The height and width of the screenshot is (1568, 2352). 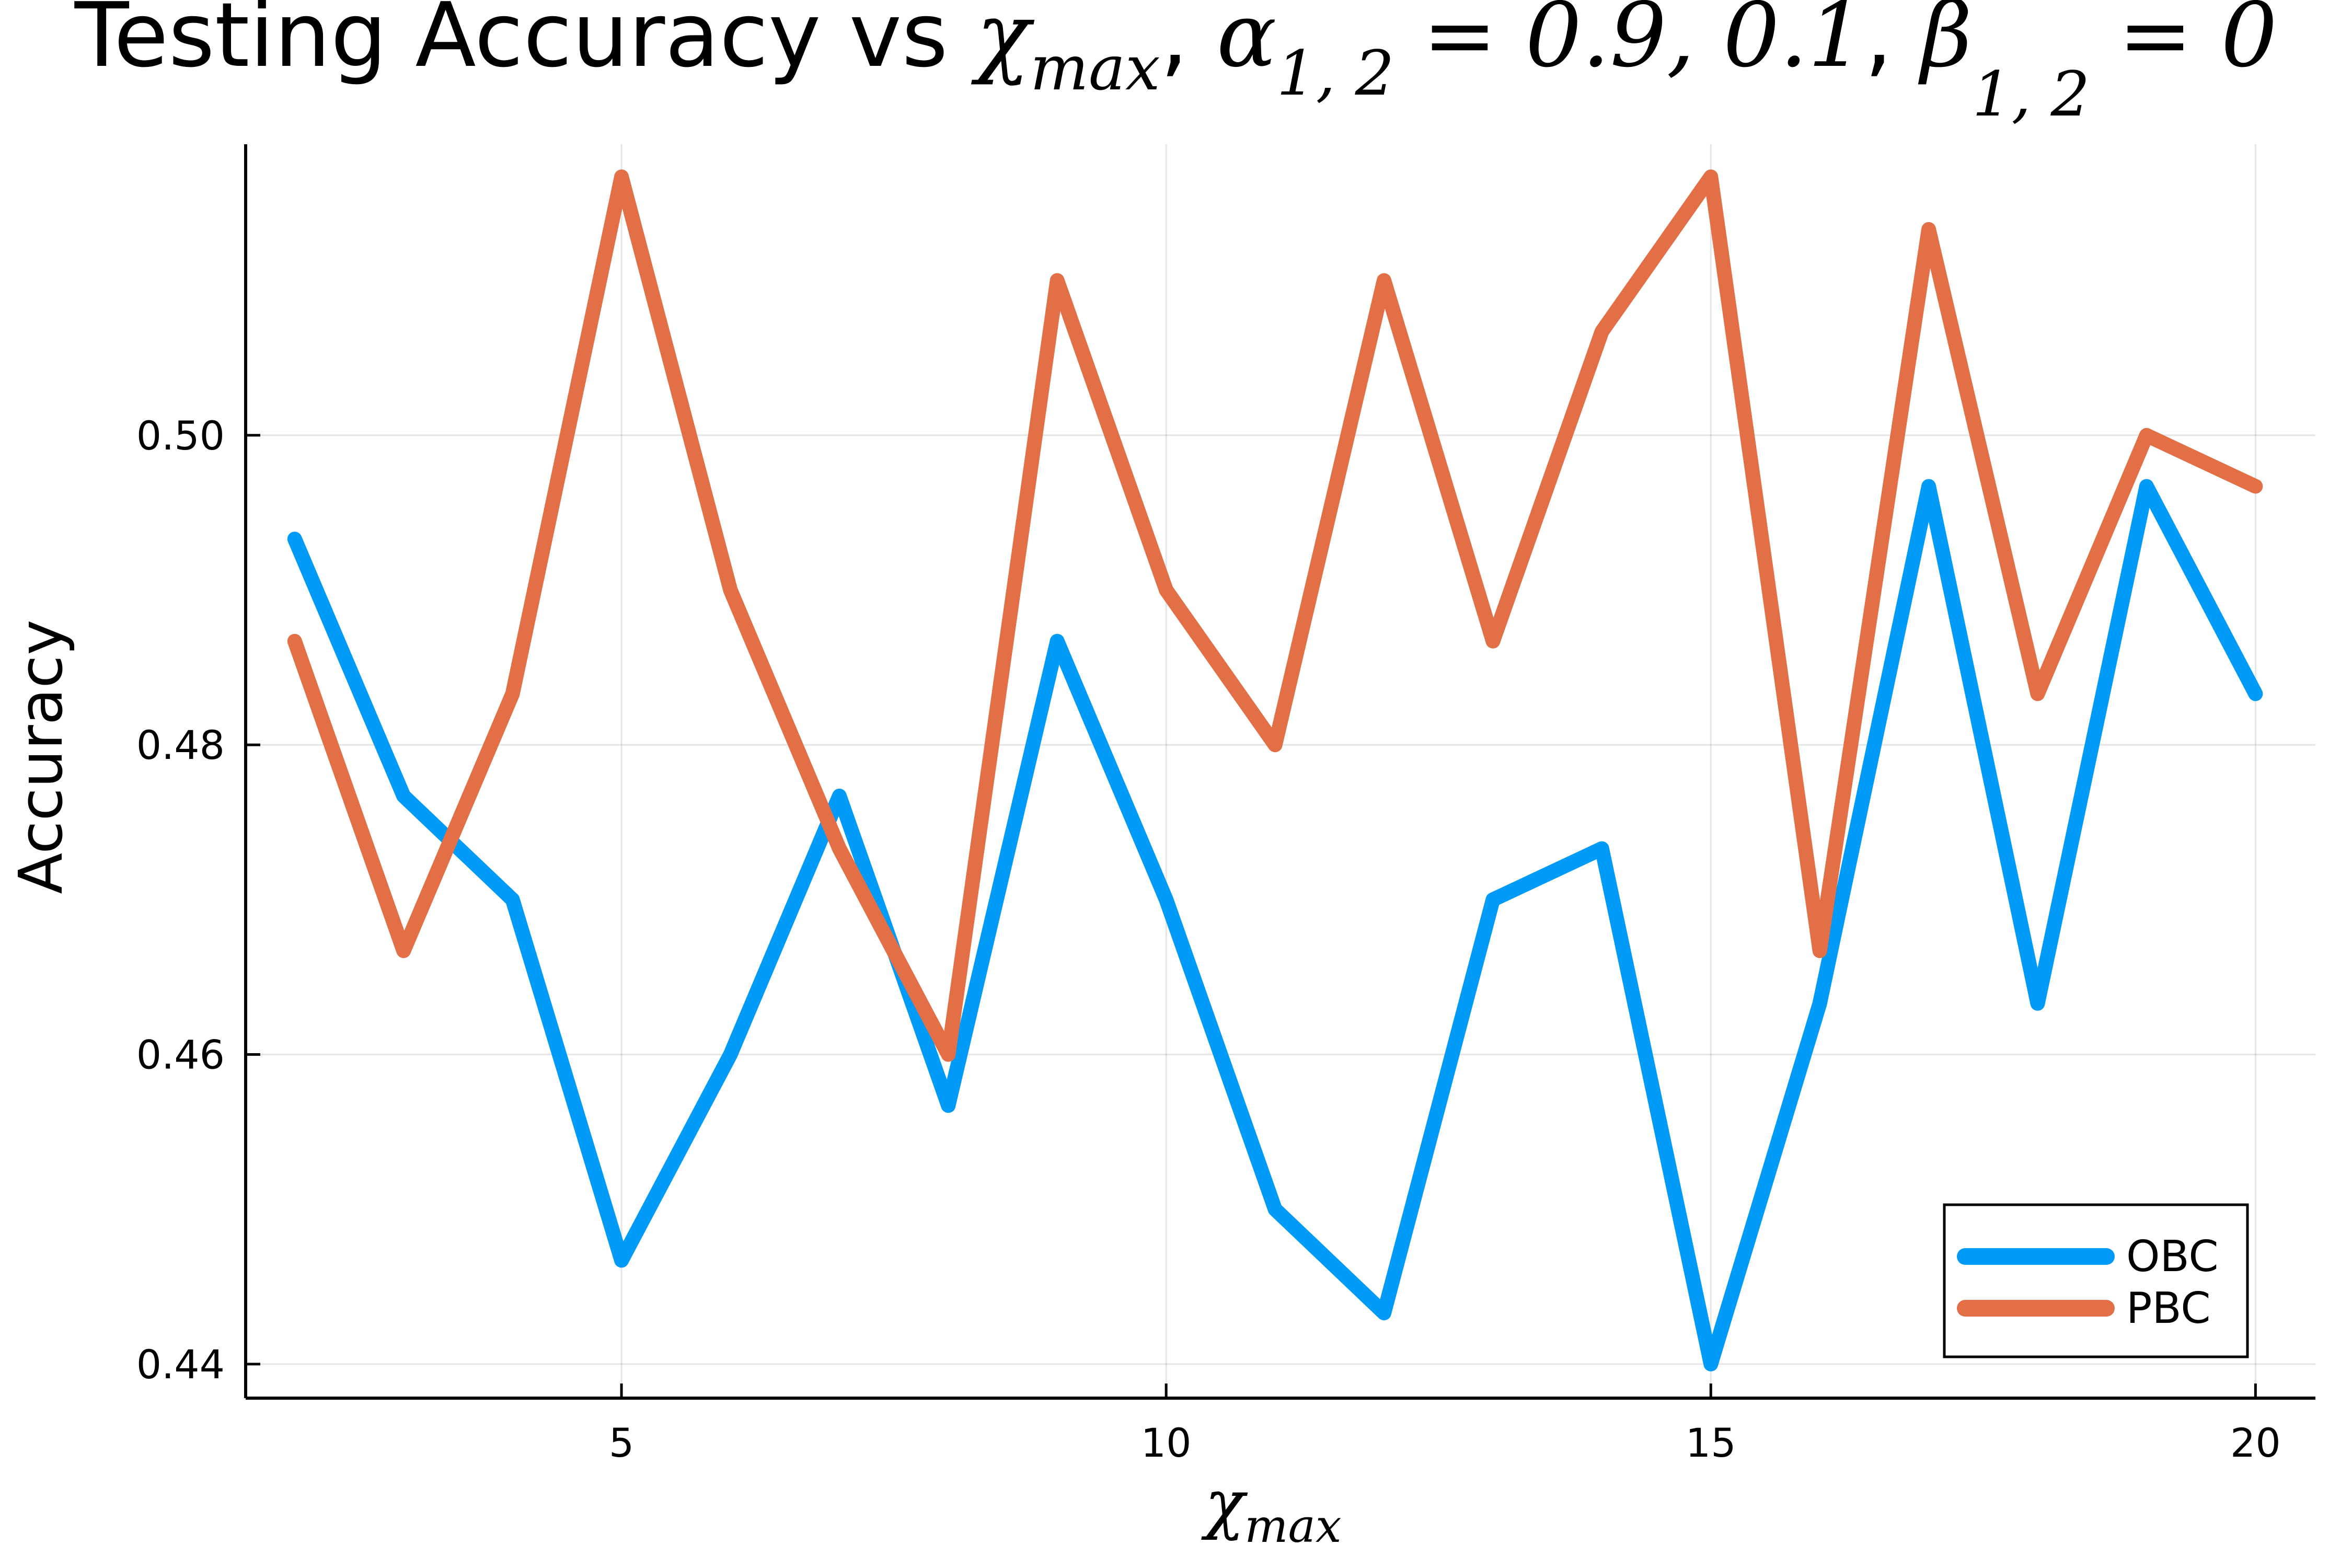 What do you see at coordinates (2255, 1443) in the screenshot?
I see `x-tick-label: 20` at bounding box center [2255, 1443].